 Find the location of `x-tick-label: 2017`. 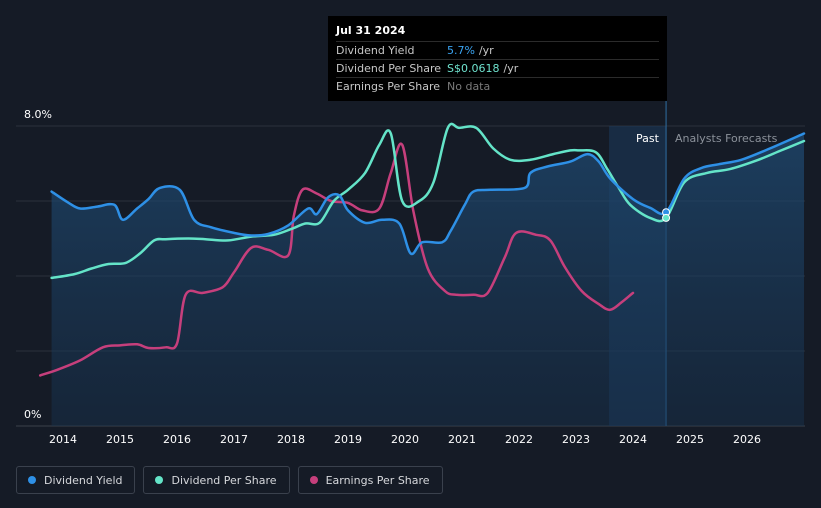

x-tick-label: 2017 is located at coordinates (234, 439).